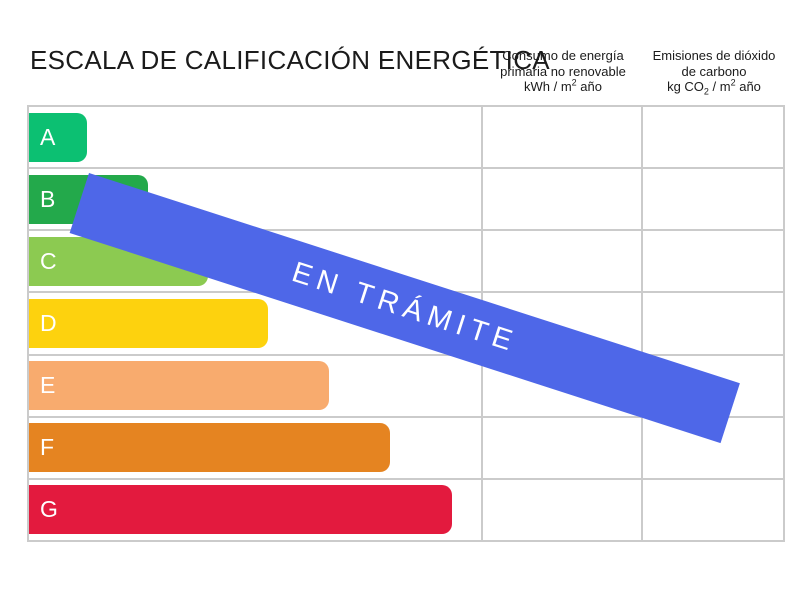  What do you see at coordinates (706, 91) in the screenshot?
I see `emissions-unit-subscript: 2` at bounding box center [706, 91].